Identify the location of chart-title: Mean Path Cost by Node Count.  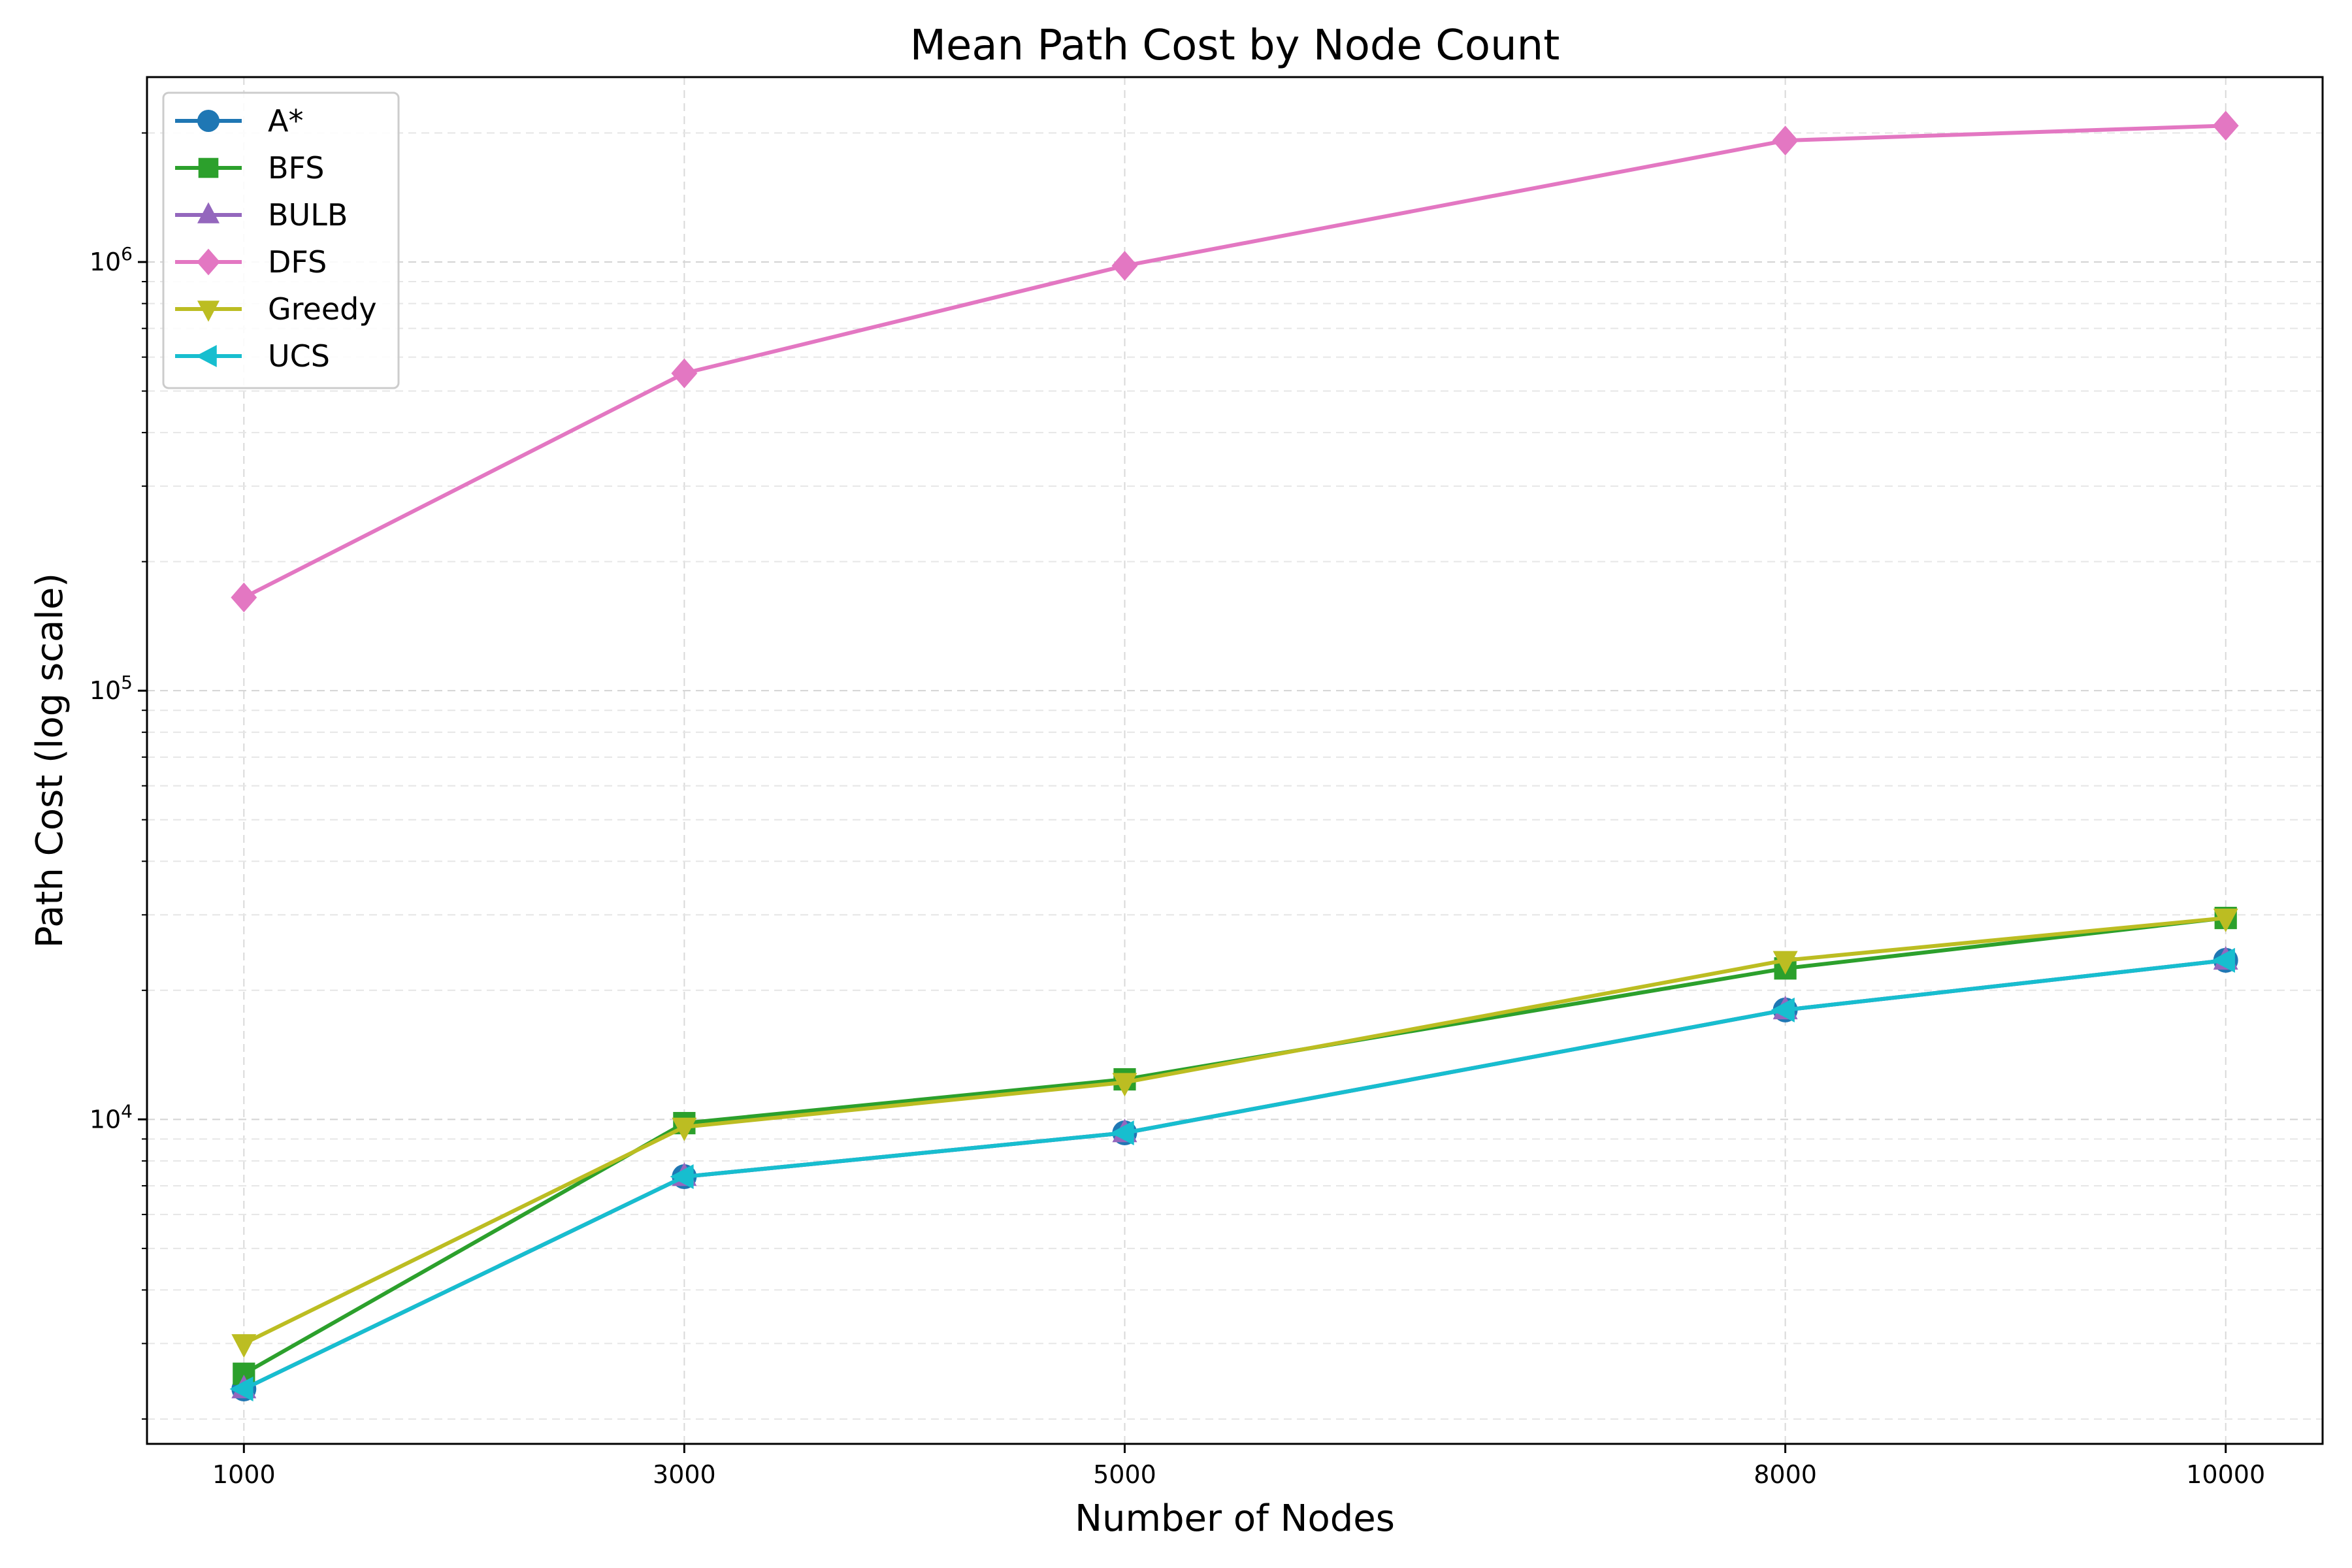
(1235, 46).